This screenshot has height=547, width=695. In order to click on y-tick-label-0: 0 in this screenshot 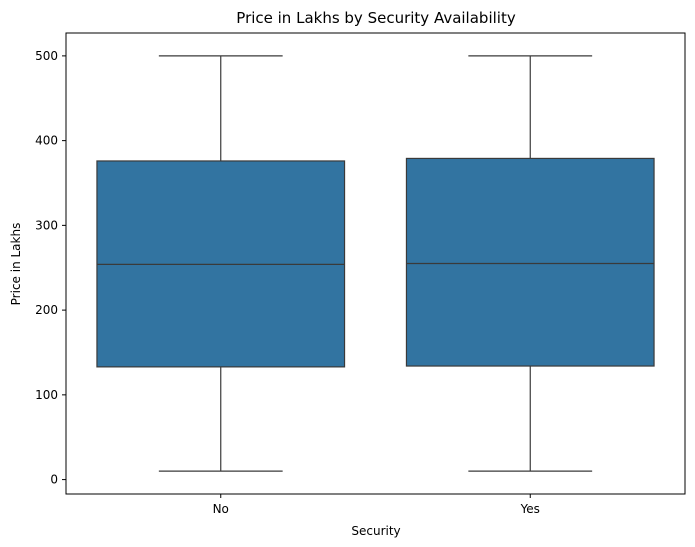, I will do `click(54, 480)`.